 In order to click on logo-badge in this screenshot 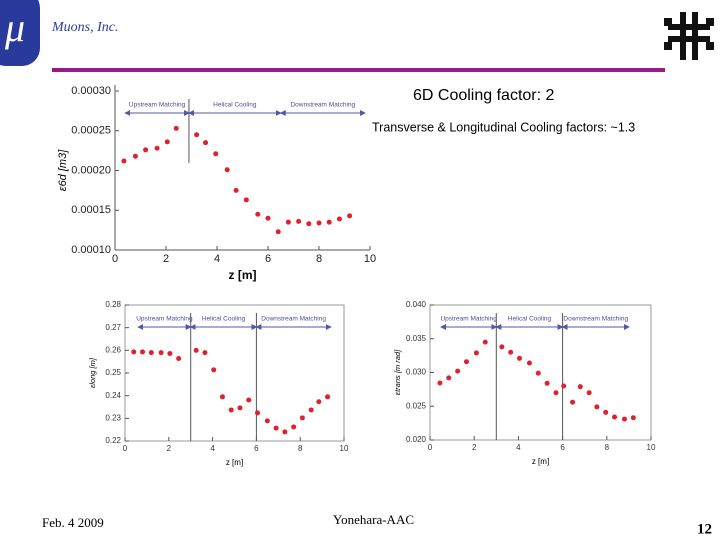, I will do `click(20, 33)`.